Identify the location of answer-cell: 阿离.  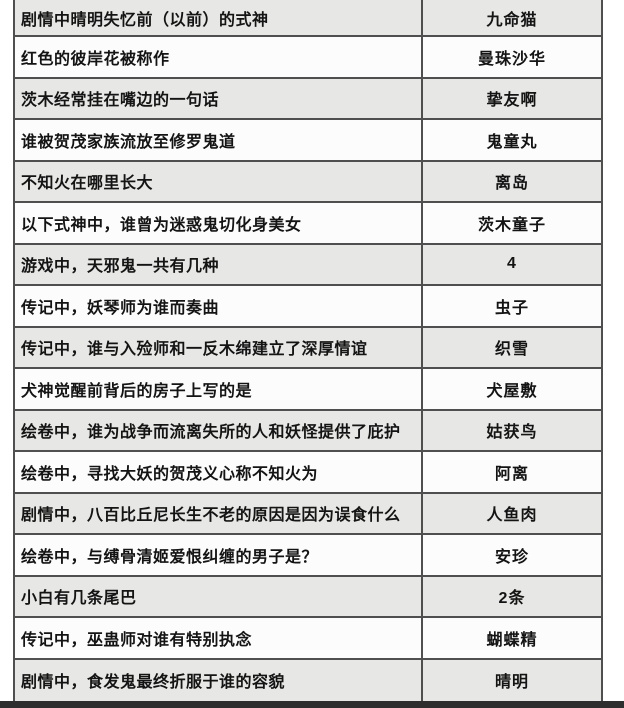
(511, 474).